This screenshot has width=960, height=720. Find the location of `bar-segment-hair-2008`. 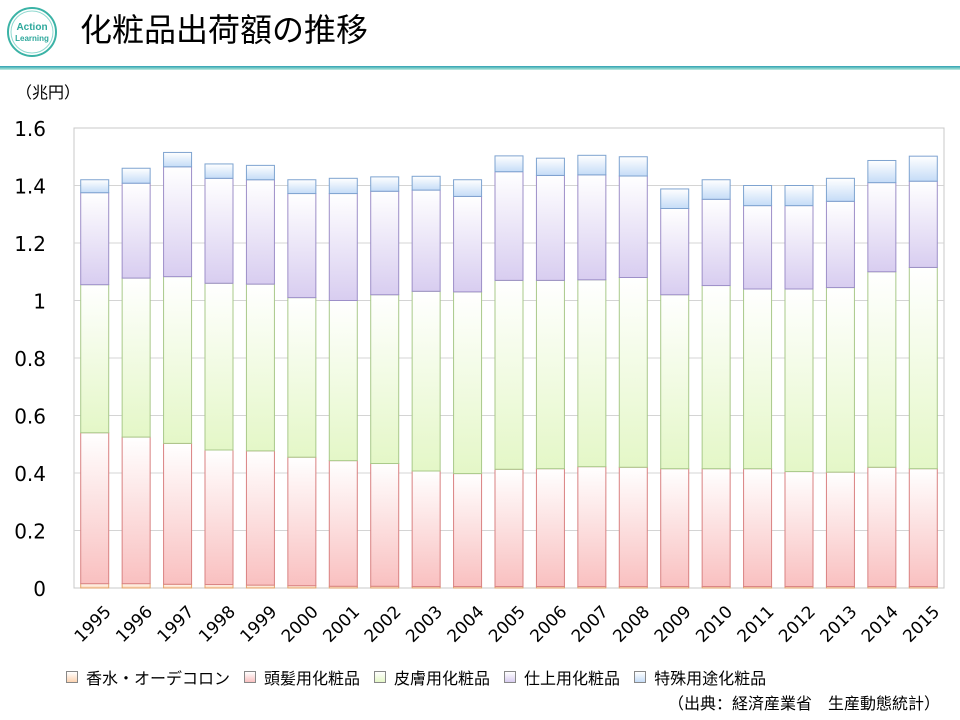

bar-segment-hair-2008 is located at coordinates (633, 527).